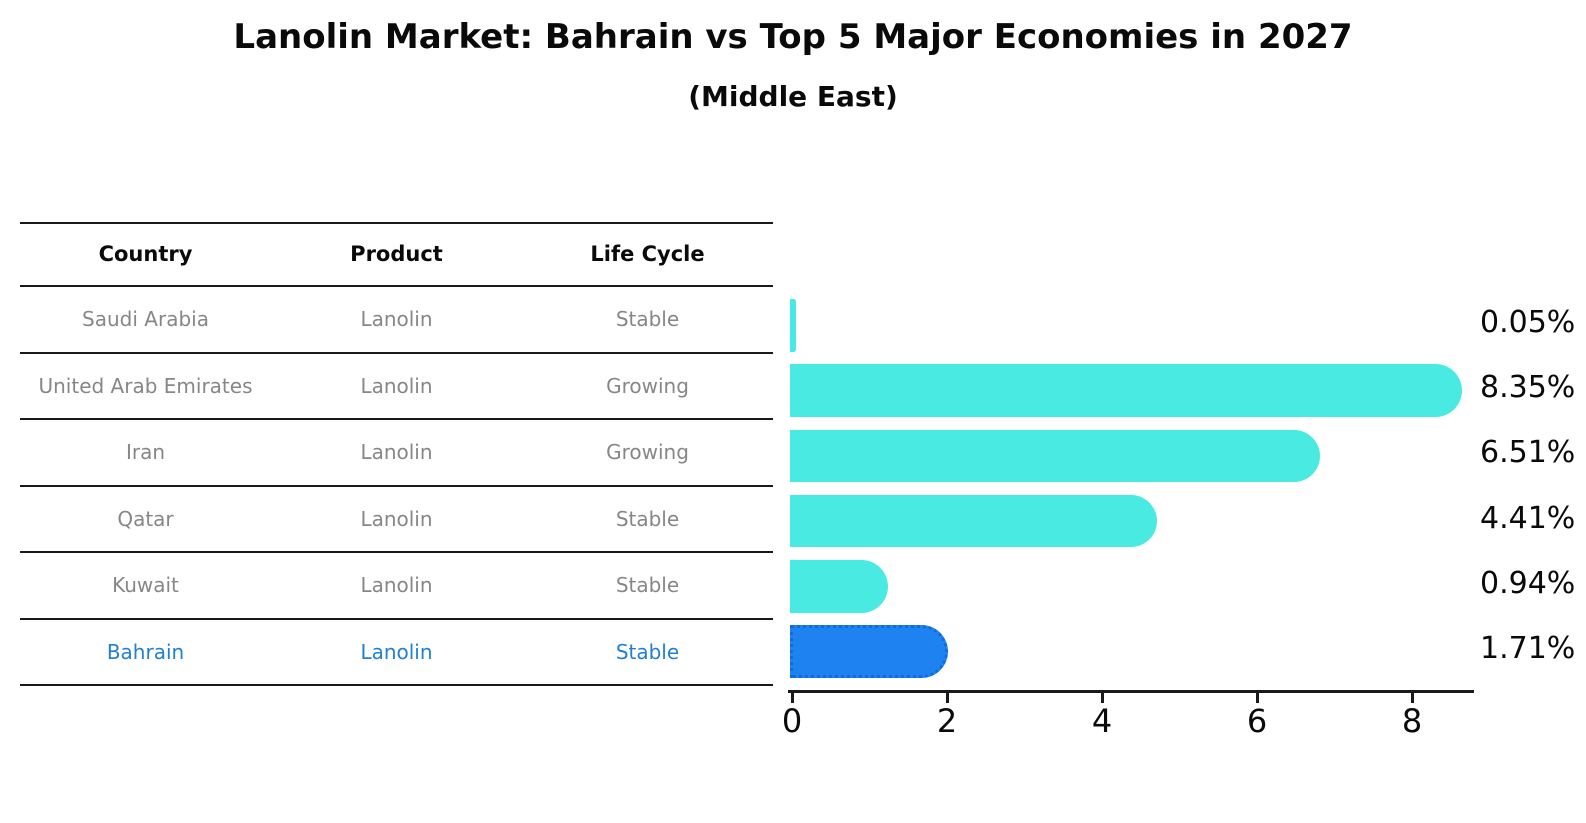 This screenshot has height=823, width=1586. Describe the element at coordinates (1055, 455) in the screenshot. I see `bar-iran` at that location.